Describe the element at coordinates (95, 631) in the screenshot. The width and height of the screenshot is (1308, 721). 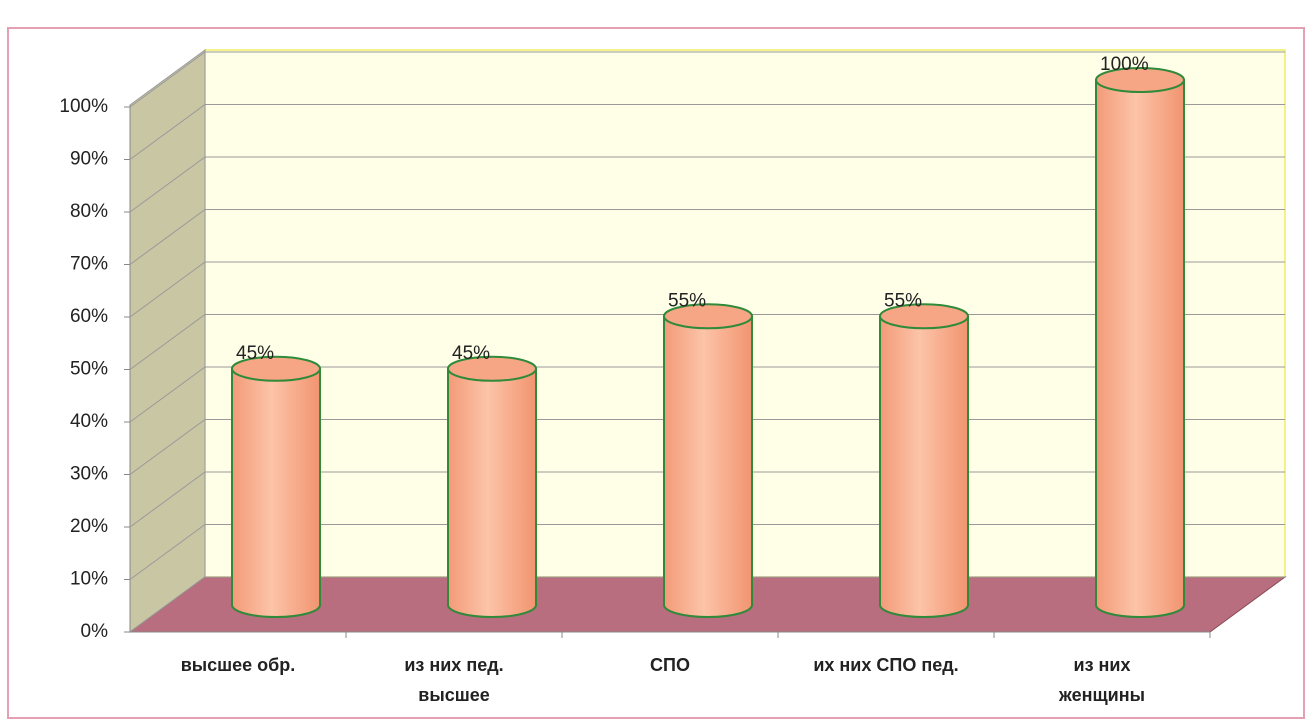
I see `y-tick-label: 0%` at that location.